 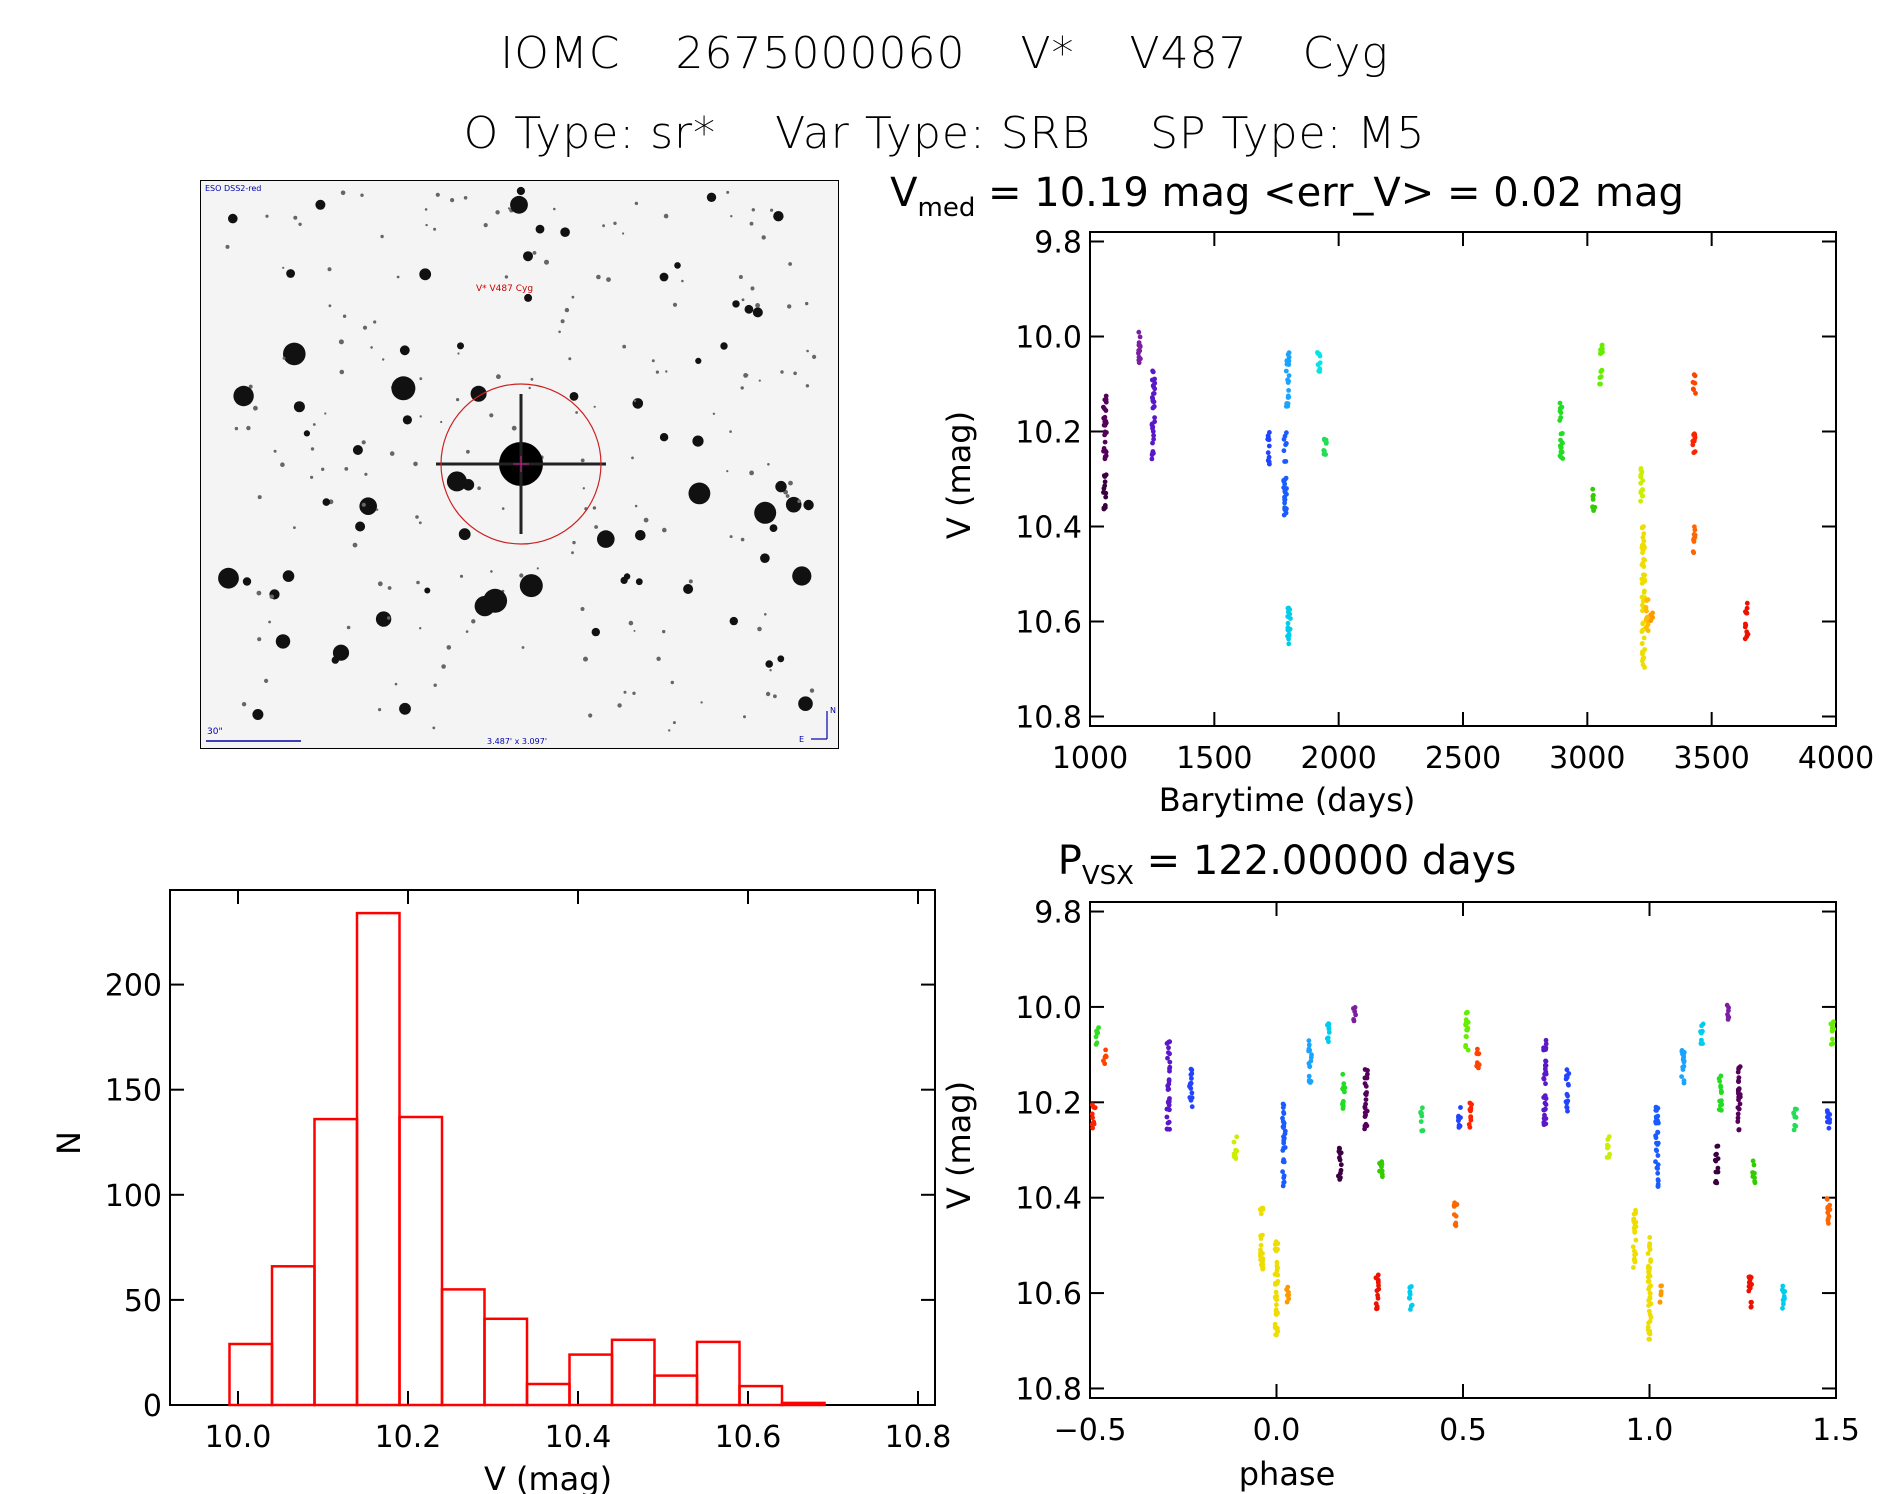 What do you see at coordinates (1048, 1294) in the screenshot?
I see `y-tick-label: 10.6` at bounding box center [1048, 1294].